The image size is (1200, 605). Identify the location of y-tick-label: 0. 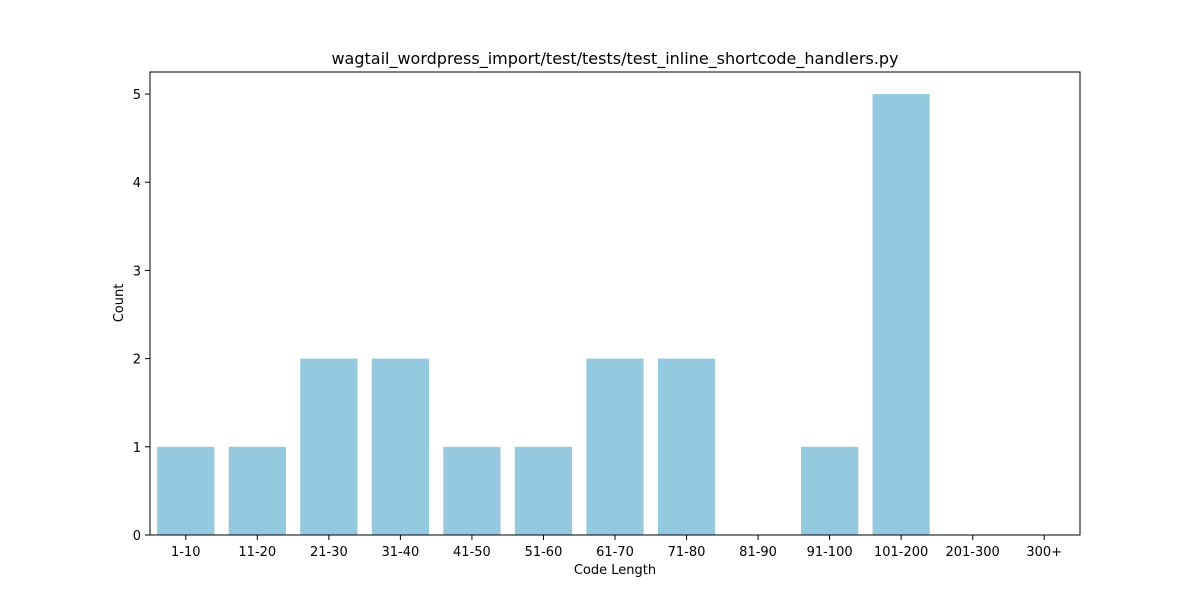
(137, 536).